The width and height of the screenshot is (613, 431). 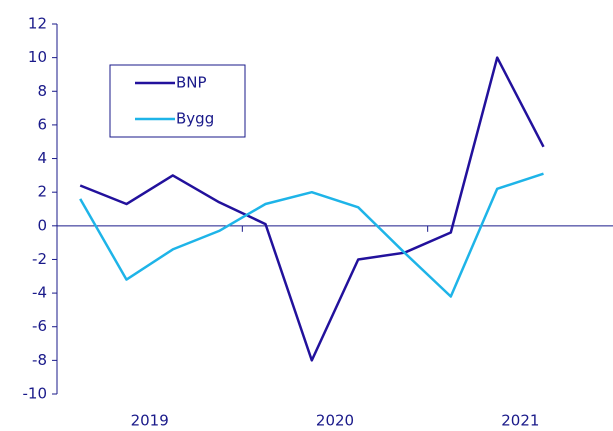 I want to click on legend-label: BNP, so click(x=191, y=83).